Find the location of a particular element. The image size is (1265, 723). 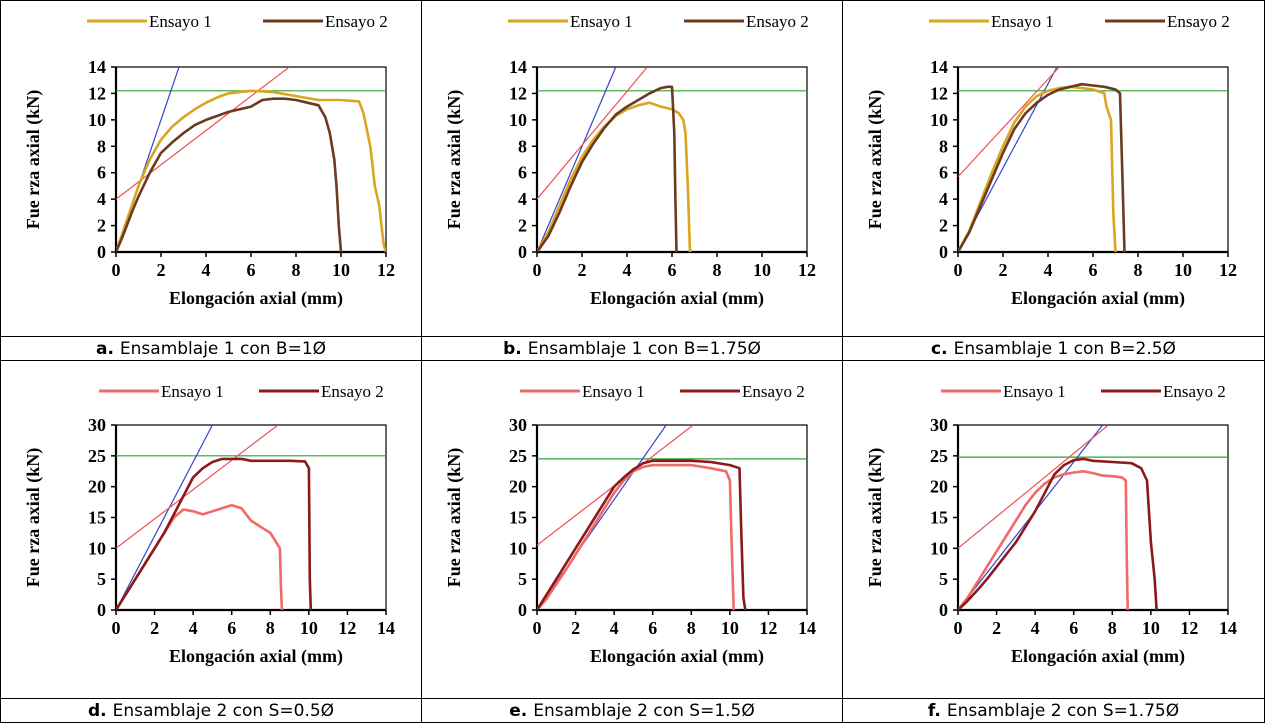

plot-area-c: 0 2 4 6 8 10 12 0 2 4 6 8 10 12 14 is located at coordinates (1083, 168).